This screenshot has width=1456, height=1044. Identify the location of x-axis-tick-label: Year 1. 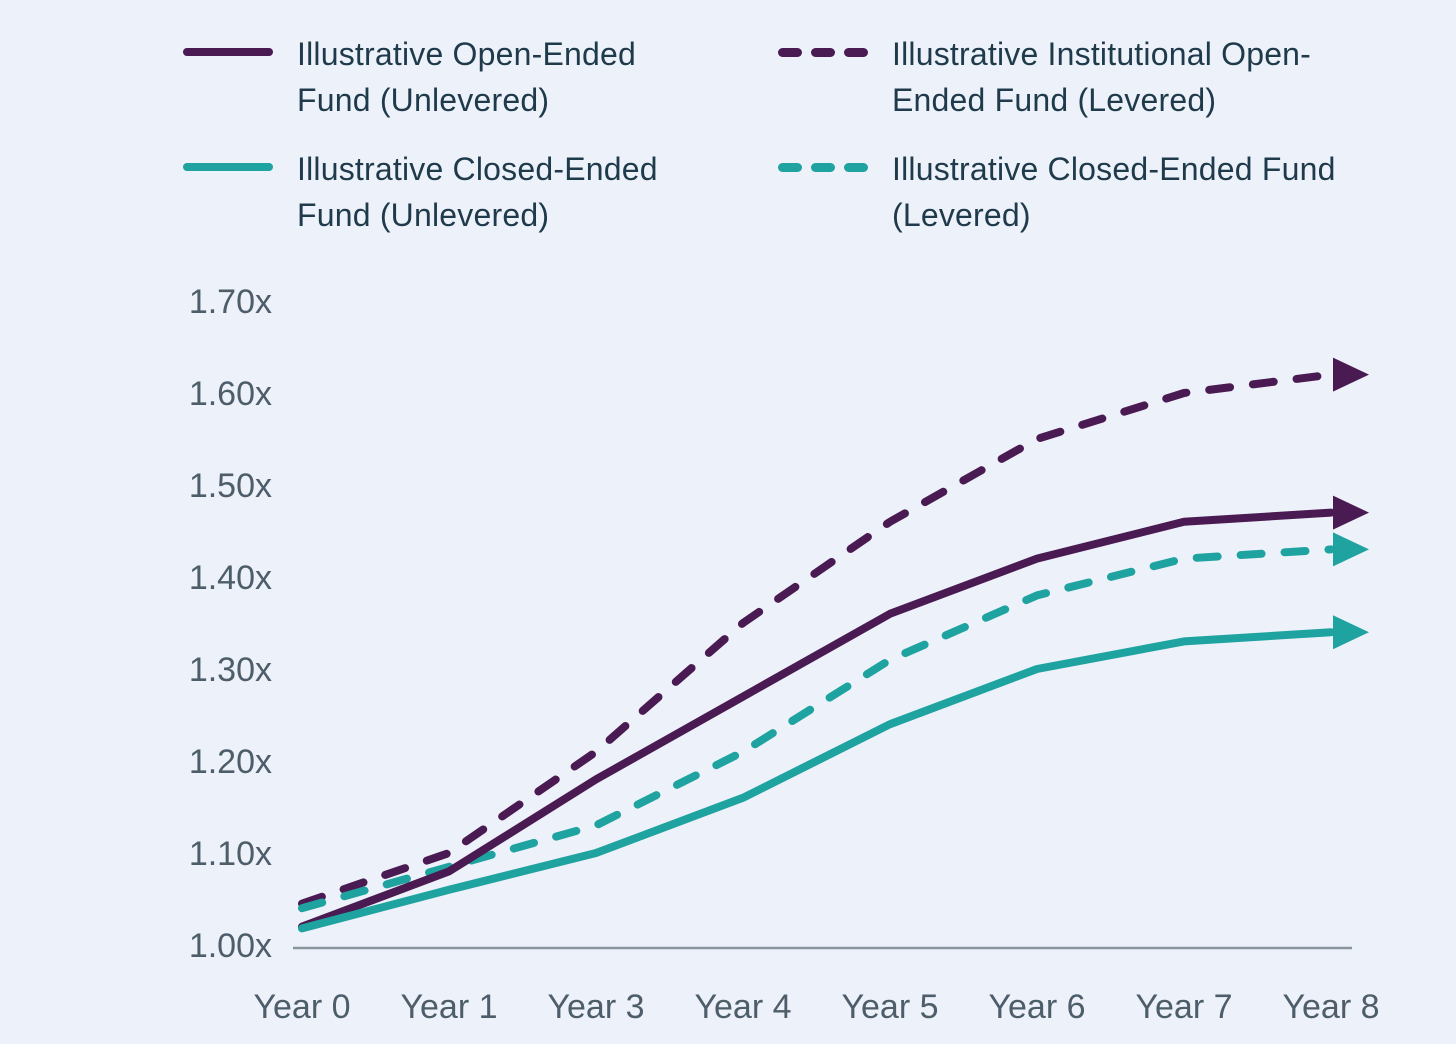
(448, 1007).